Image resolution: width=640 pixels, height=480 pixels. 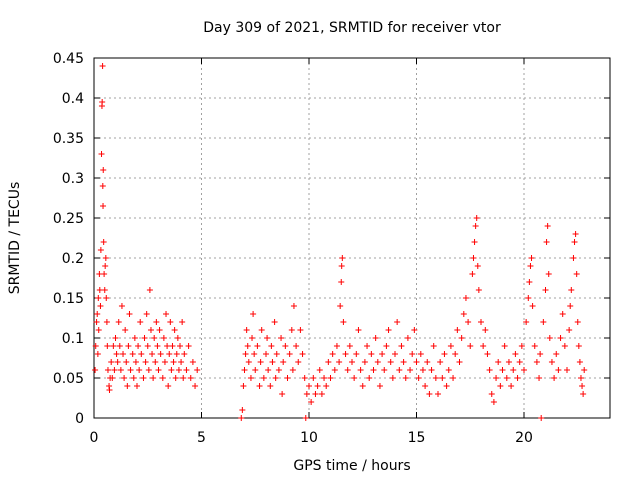 I want to click on y-tick-label: 0, so click(x=79, y=419).